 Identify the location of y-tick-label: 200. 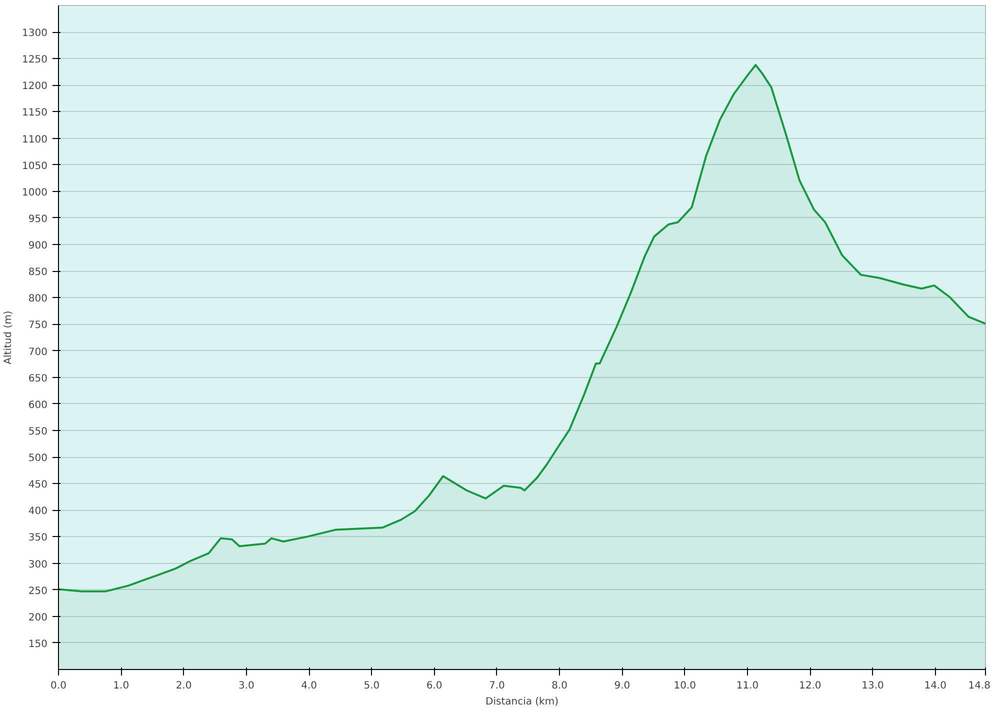
(38, 618).